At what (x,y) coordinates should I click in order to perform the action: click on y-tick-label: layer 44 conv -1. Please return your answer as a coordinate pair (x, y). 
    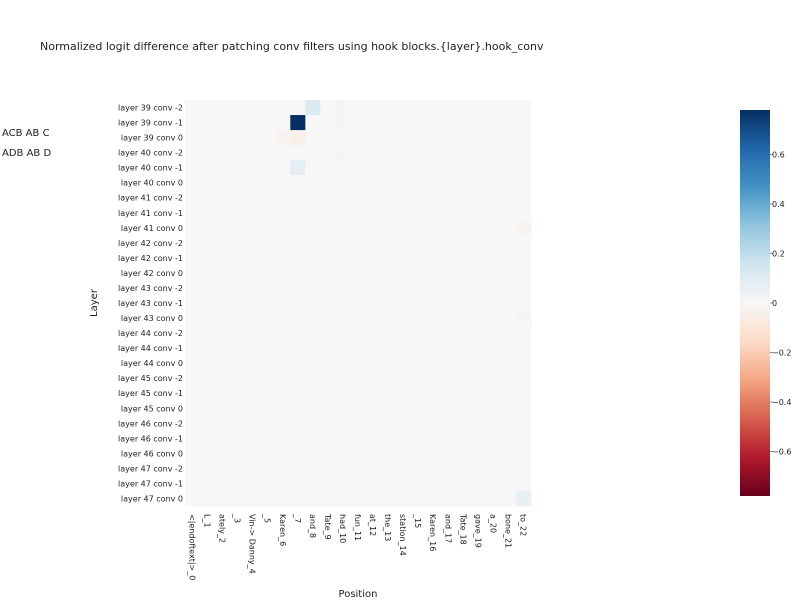
    Looking at the image, I should click on (150, 348).